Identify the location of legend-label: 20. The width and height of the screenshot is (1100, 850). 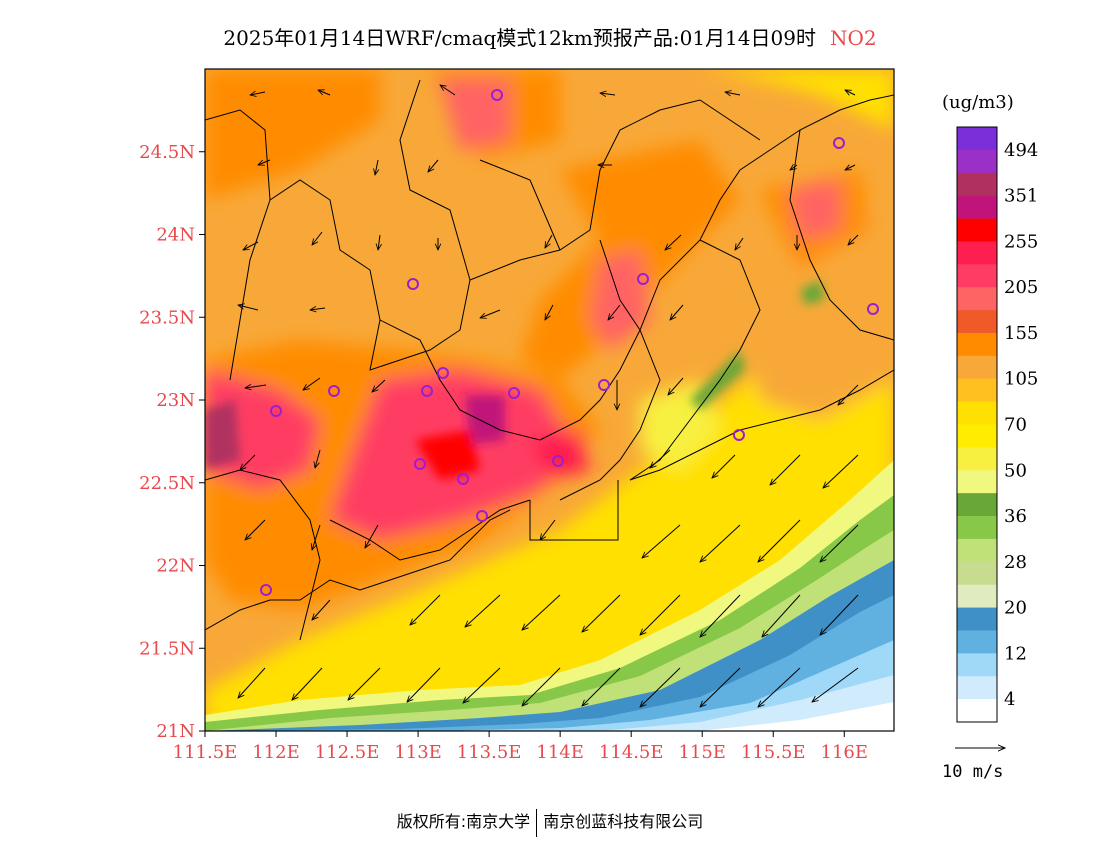
(1015, 608).